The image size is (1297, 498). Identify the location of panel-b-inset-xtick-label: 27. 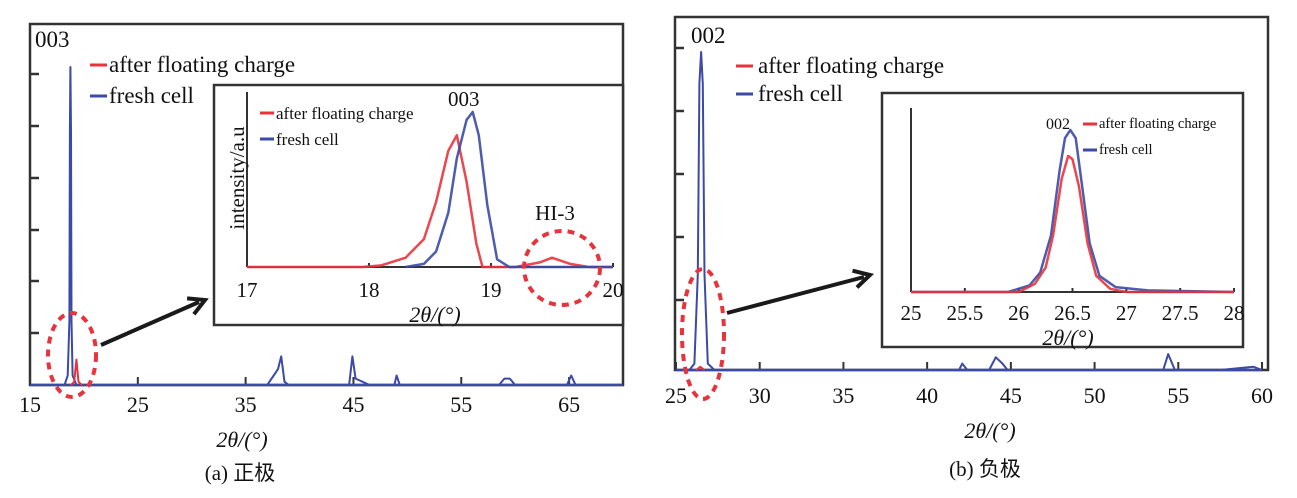
(1126, 313).